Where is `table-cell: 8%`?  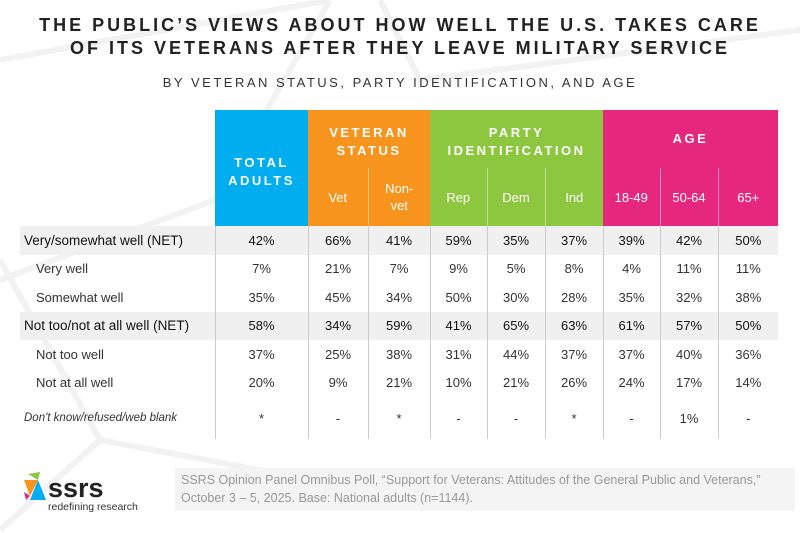
table-cell: 8% is located at coordinates (573, 268).